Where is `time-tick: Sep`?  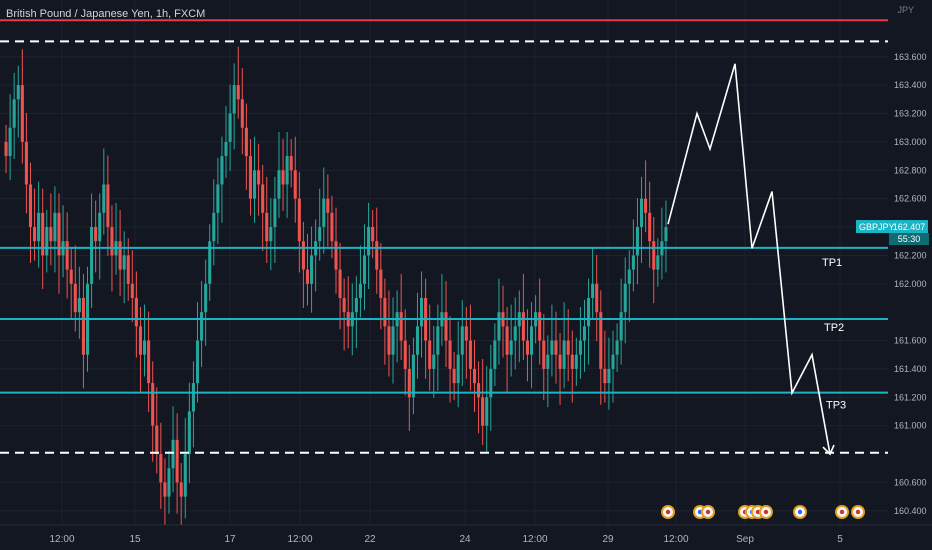 time-tick: Sep is located at coordinates (745, 539).